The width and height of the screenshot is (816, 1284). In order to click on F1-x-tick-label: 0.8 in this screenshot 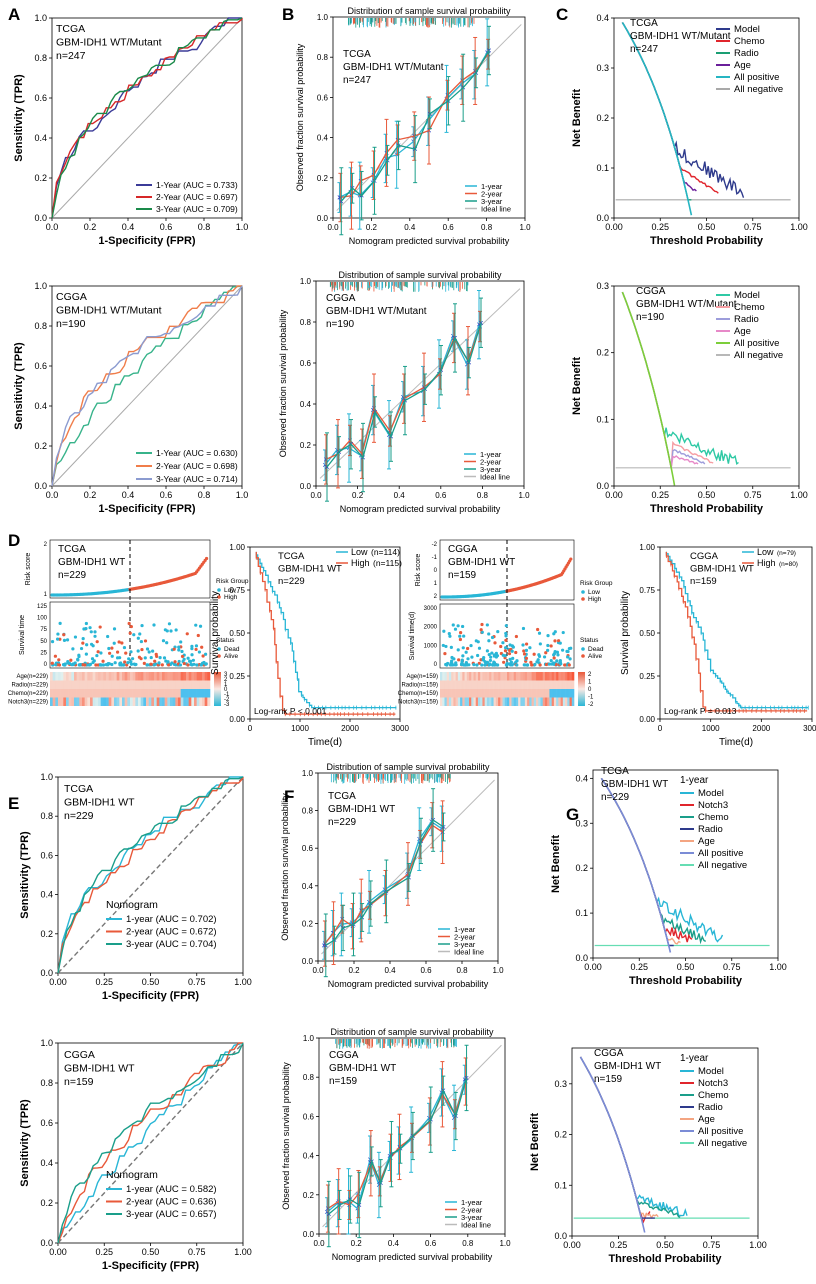, I will do `click(462, 970)`.